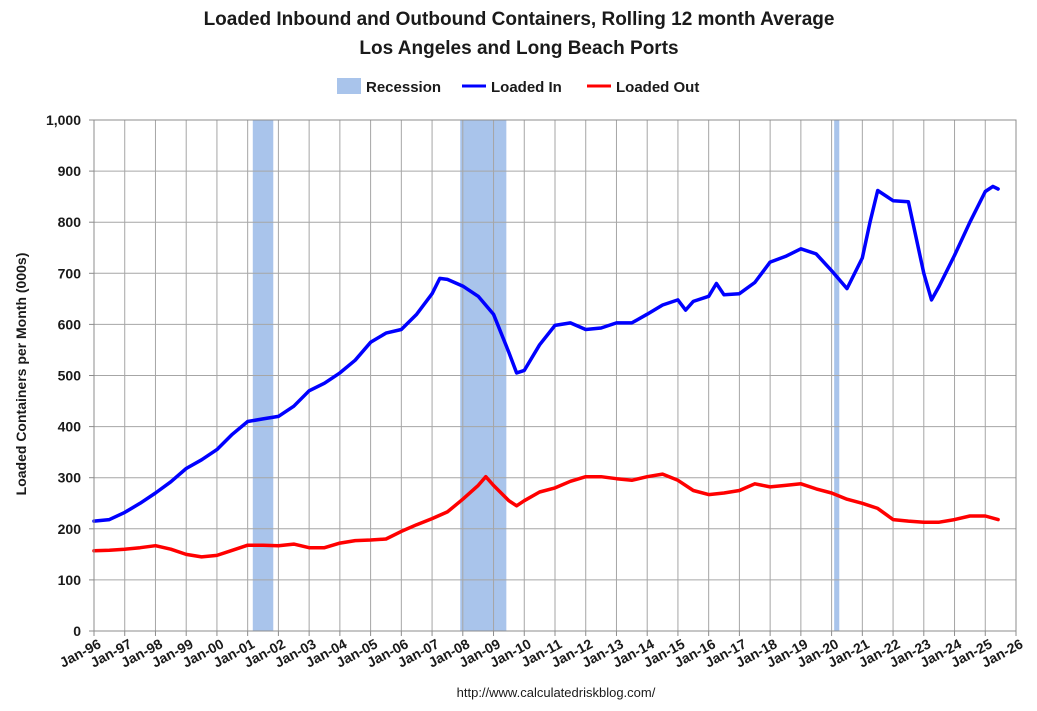  I want to click on chart-subtitle: Los Angeles and Long Beach Ports, so click(518, 48).